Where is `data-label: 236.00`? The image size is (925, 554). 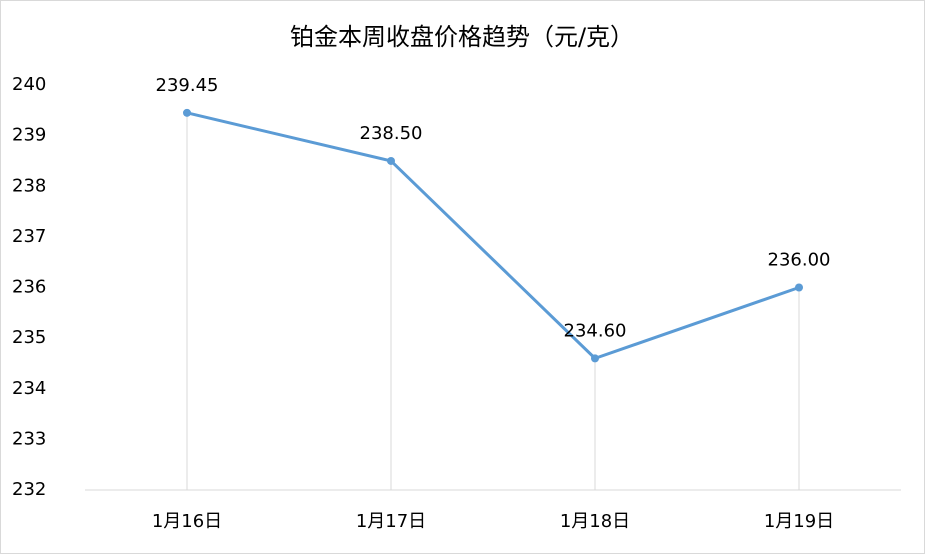 data-label: 236.00 is located at coordinates (799, 260).